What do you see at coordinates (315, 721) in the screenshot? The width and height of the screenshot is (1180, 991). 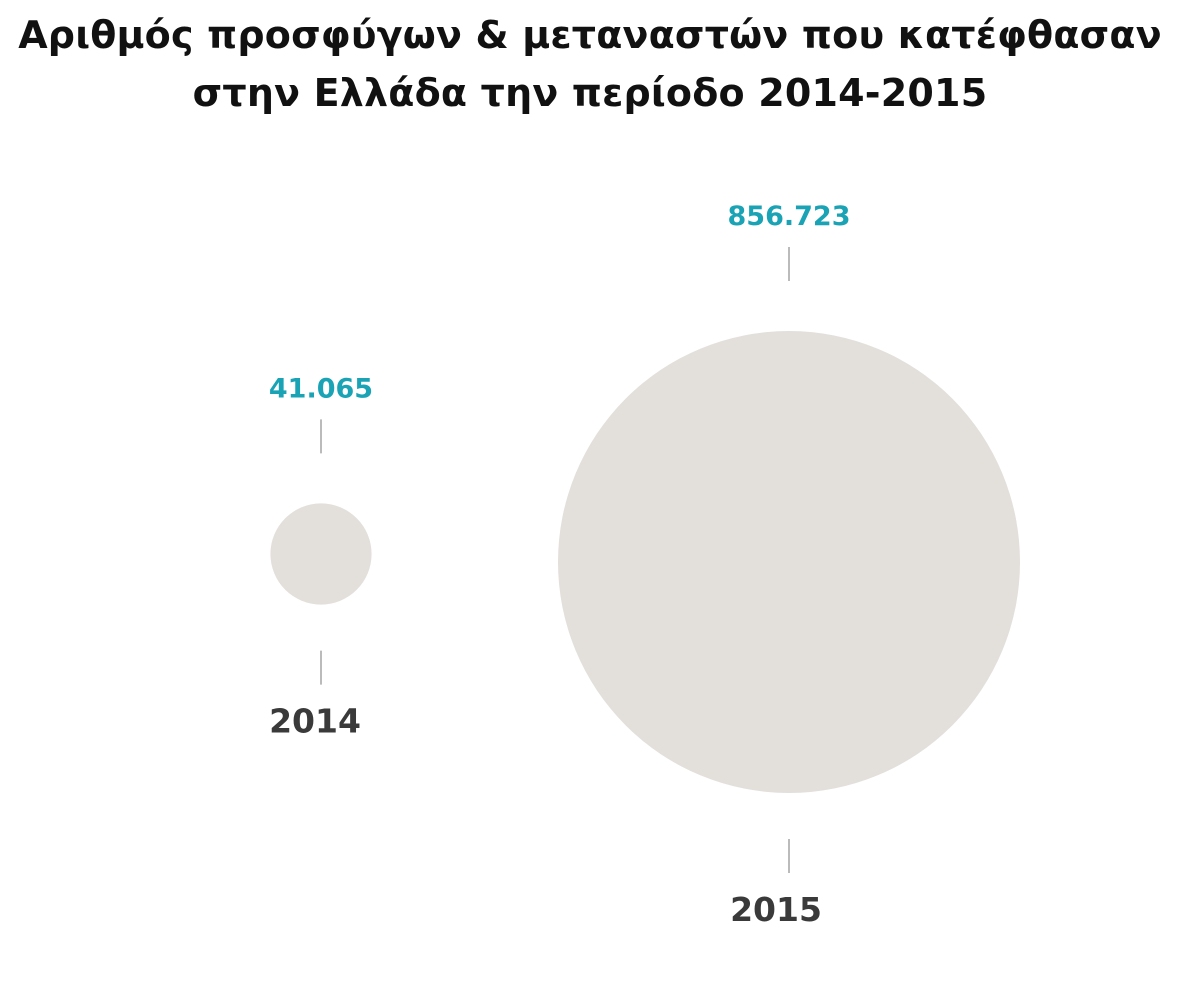 I see `year-label-2014: 2014` at bounding box center [315, 721].